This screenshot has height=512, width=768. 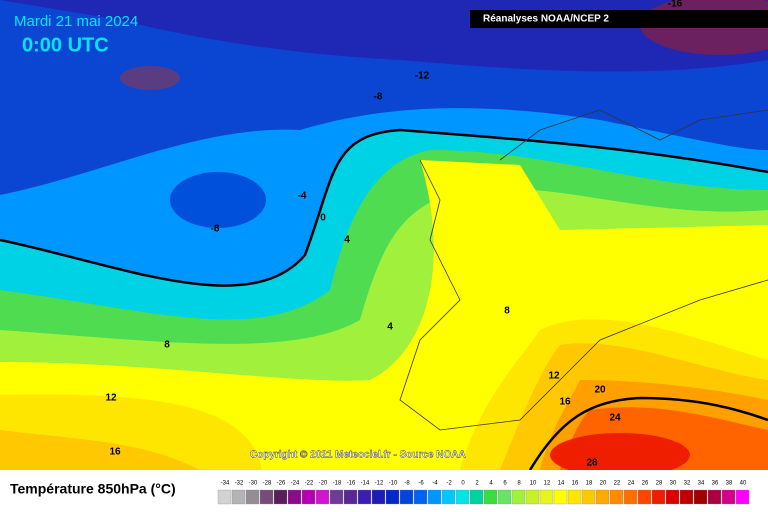 I want to click on legend-label: 40, so click(x=743, y=484).